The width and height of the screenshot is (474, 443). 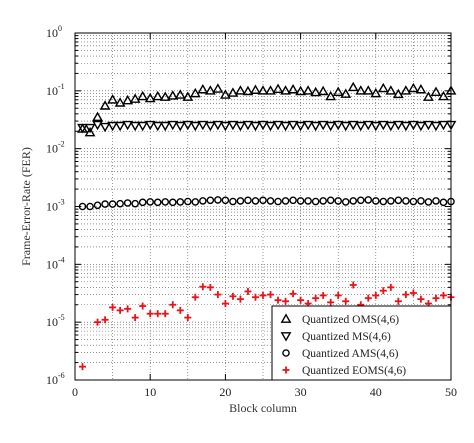 What do you see at coordinates (55, 90) in the screenshot?
I see `y-tick-label: 10⁻¹` at bounding box center [55, 90].